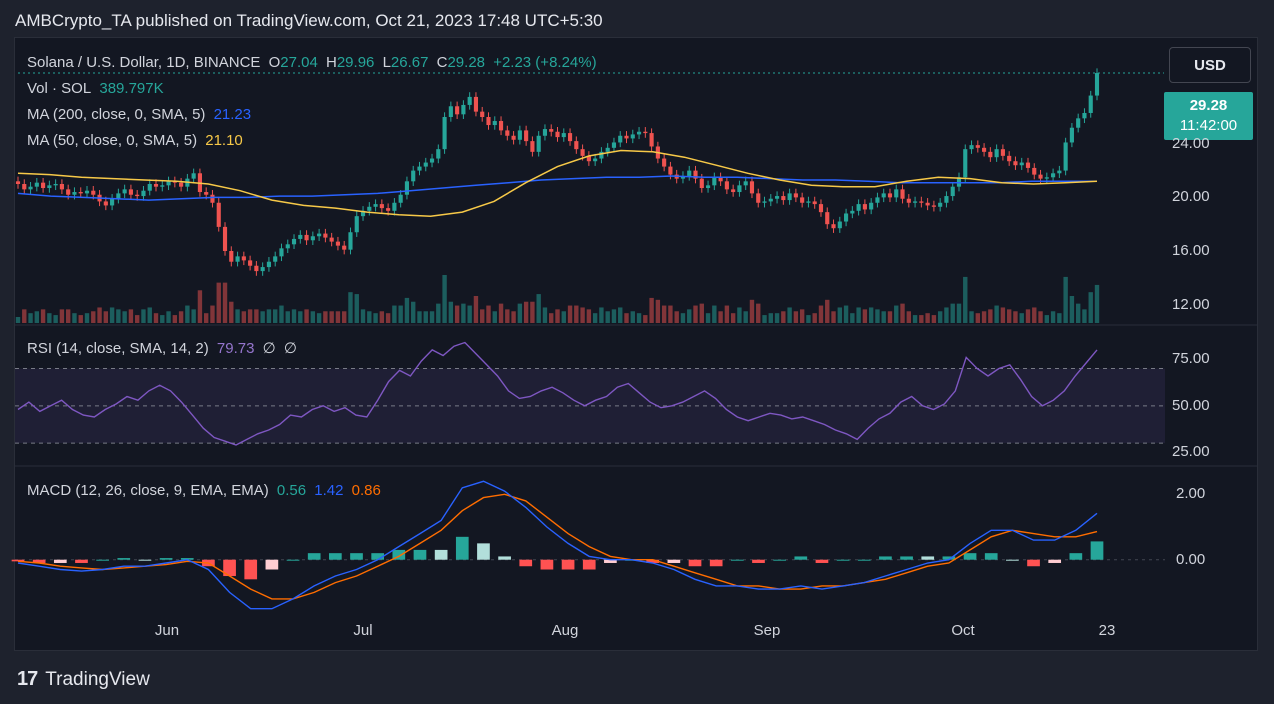  What do you see at coordinates (545, 62) in the screenshot?
I see `change-value: +2.23 (+8.24%)` at bounding box center [545, 62].